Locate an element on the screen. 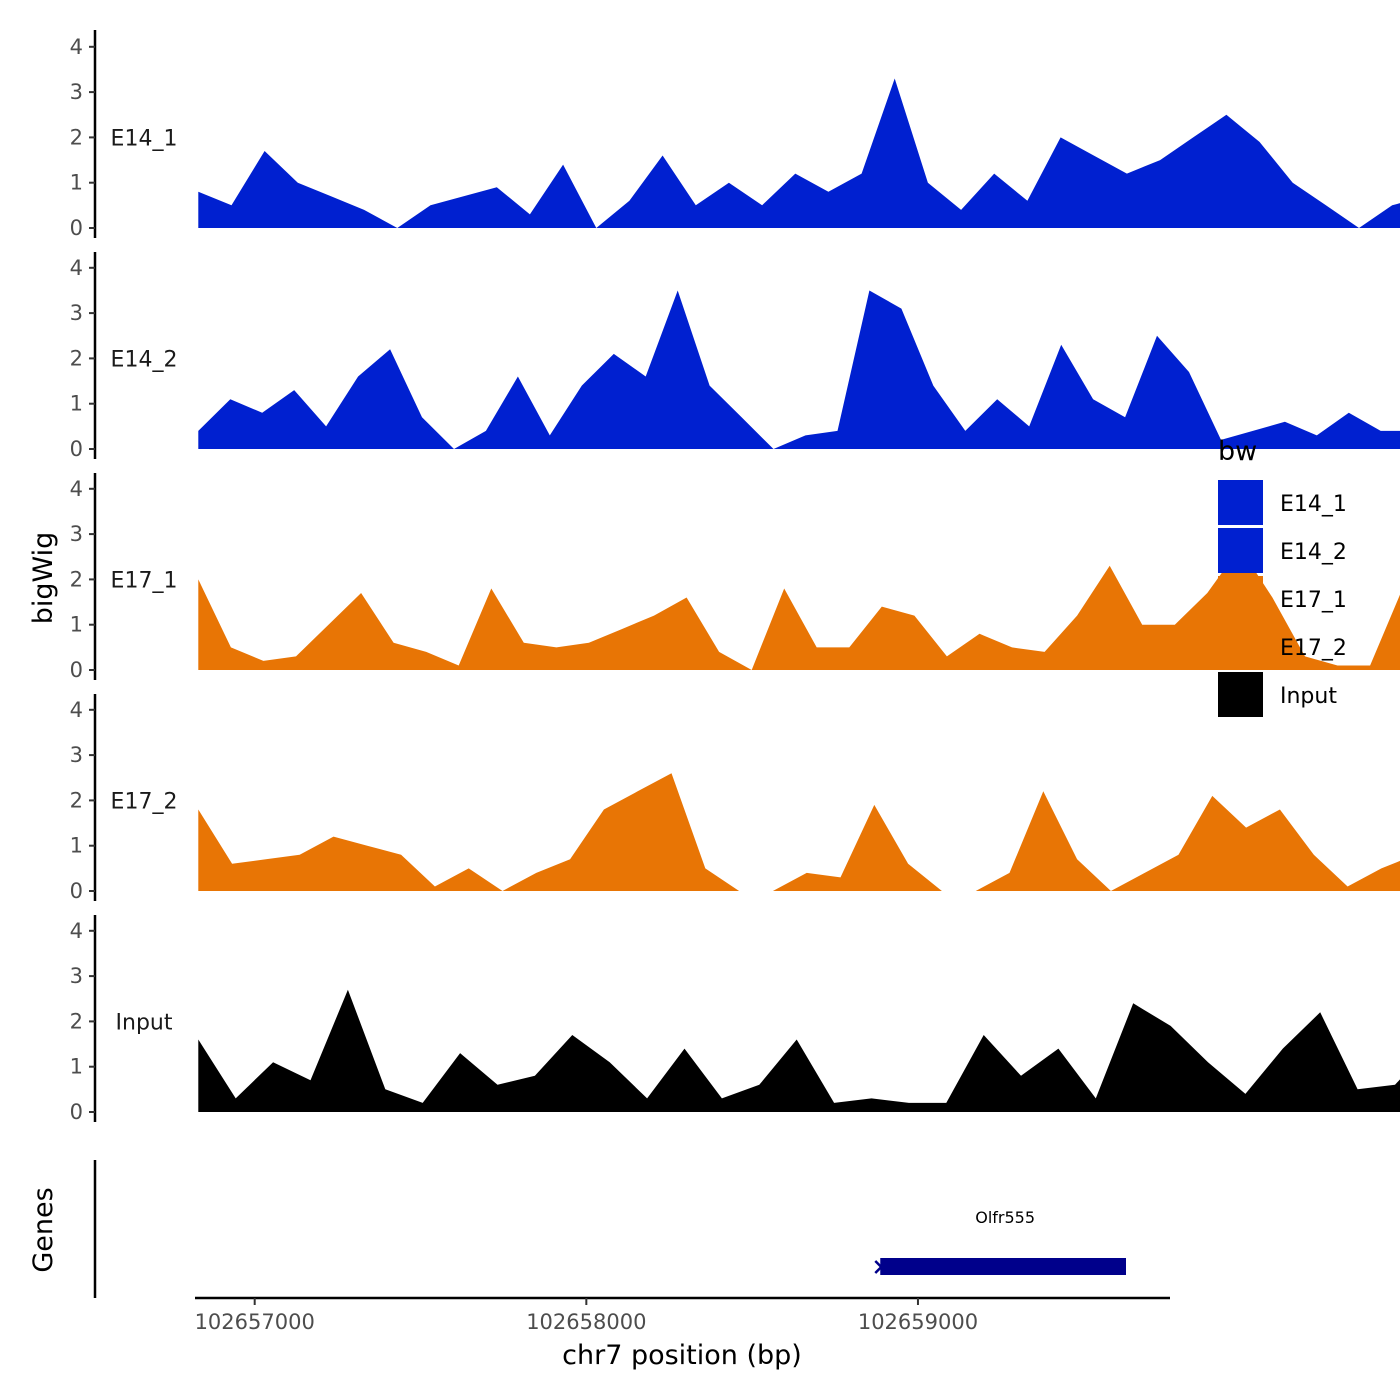 This screenshot has height=1400, width=1400. legend-entry: E17_2 is located at coordinates (1282, 646).